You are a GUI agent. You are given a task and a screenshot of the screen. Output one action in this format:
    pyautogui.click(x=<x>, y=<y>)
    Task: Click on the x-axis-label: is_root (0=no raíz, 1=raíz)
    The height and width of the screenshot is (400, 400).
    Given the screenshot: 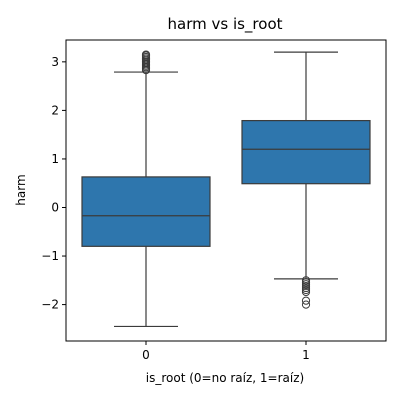 What is the action you would take?
    pyautogui.click(x=225, y=378)
    